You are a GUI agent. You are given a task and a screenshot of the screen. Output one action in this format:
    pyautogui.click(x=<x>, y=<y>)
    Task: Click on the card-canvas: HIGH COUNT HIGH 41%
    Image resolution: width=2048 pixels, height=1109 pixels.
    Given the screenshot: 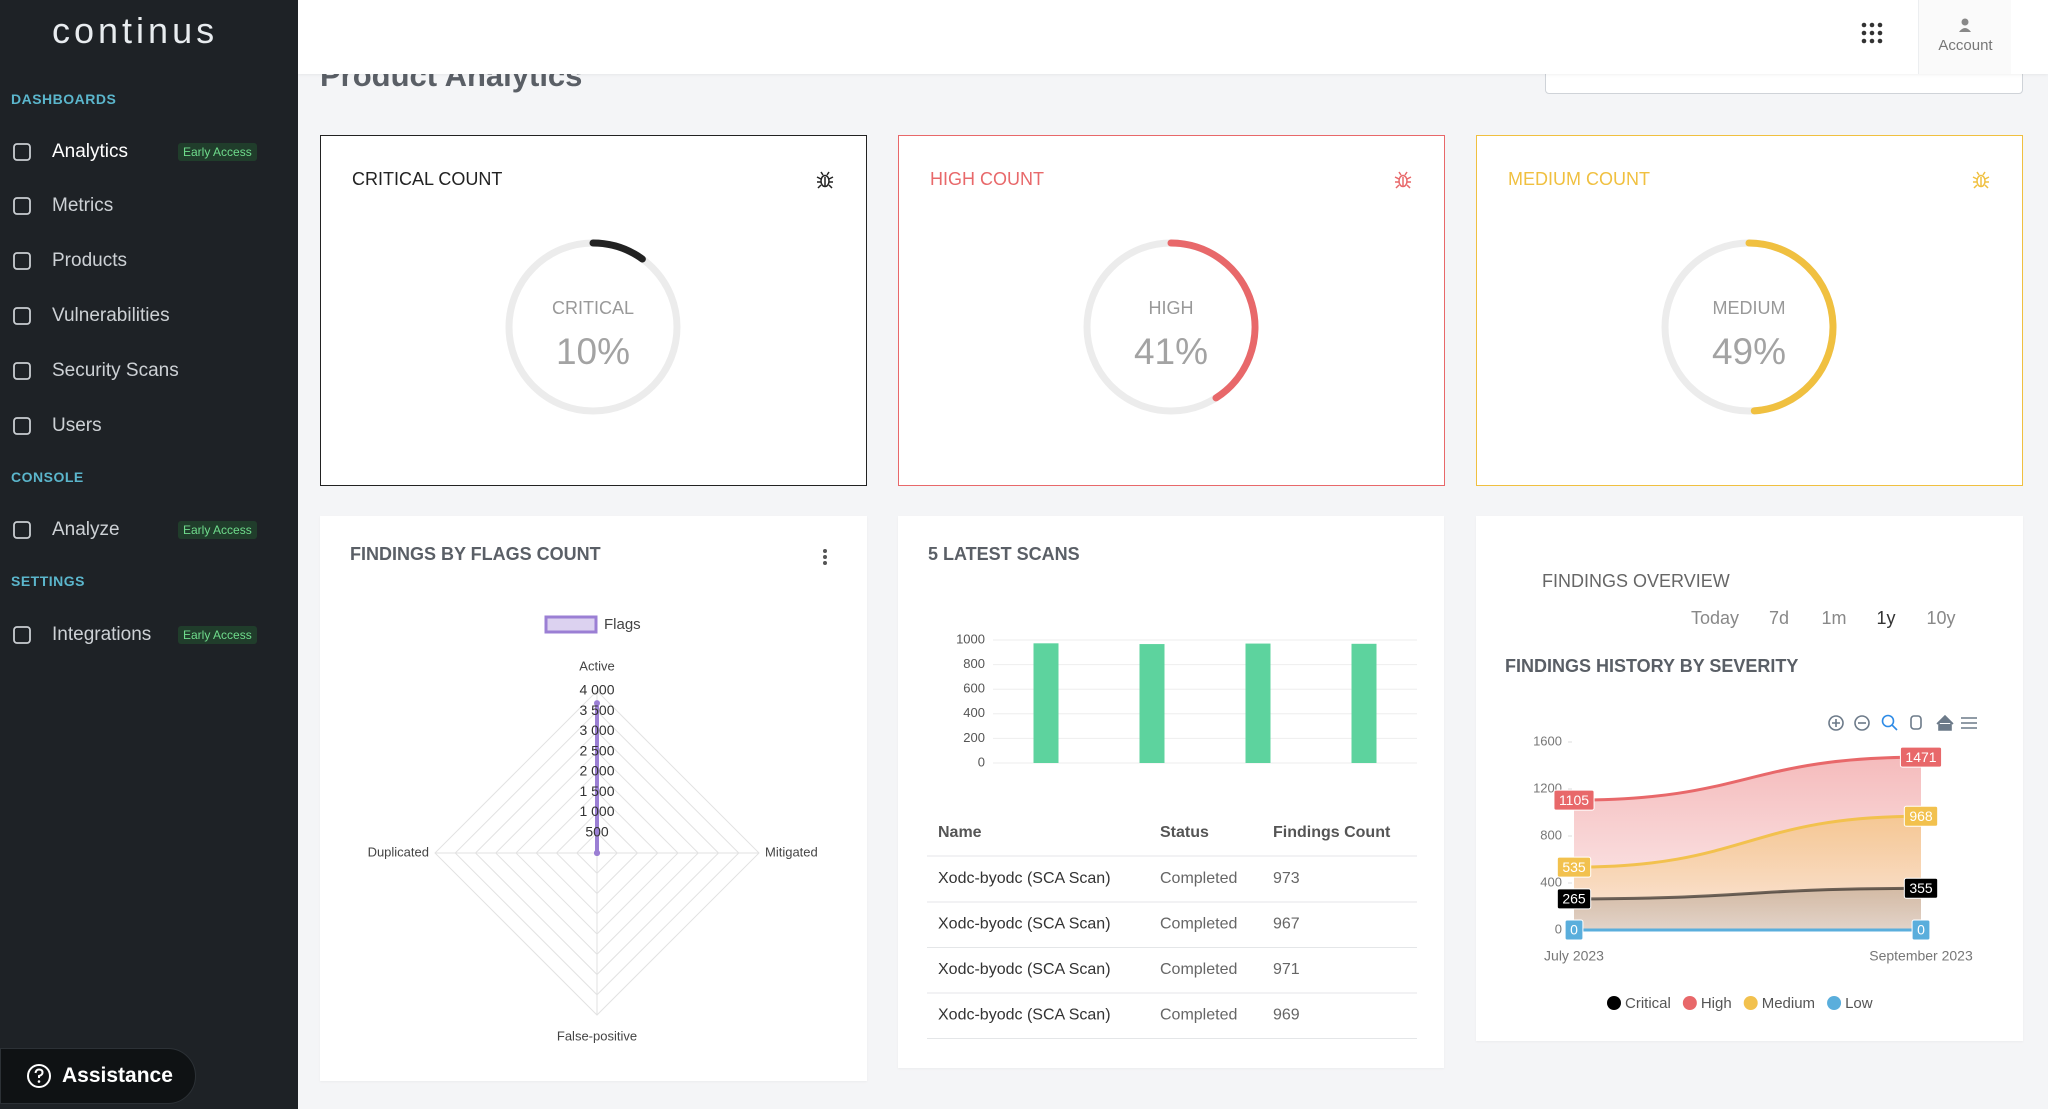 What is the action you would take?
    pyautogui.click(x=1171, y=292)
    